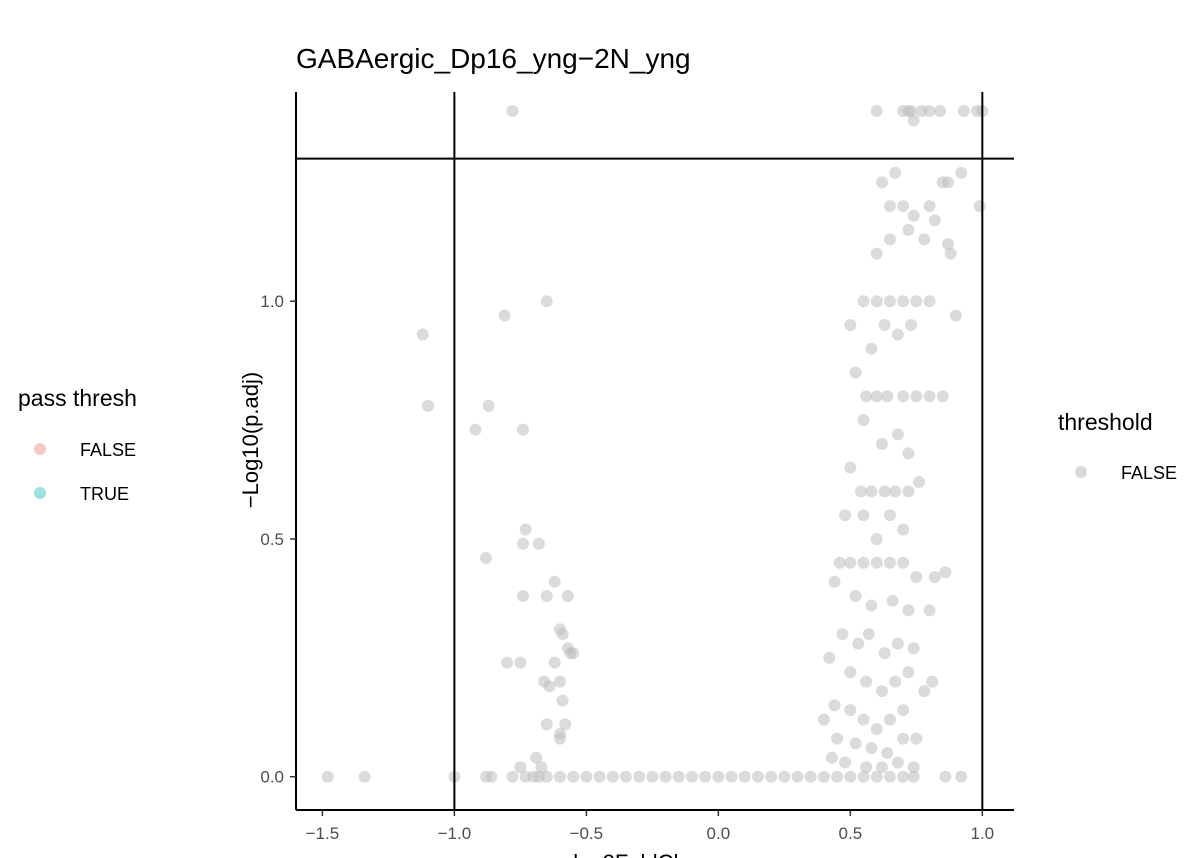 The image size is (1193, 858). Describe the element at coordinates (983, 833) in the screenshot. I see `x-tick-label: 1.0` at that location.